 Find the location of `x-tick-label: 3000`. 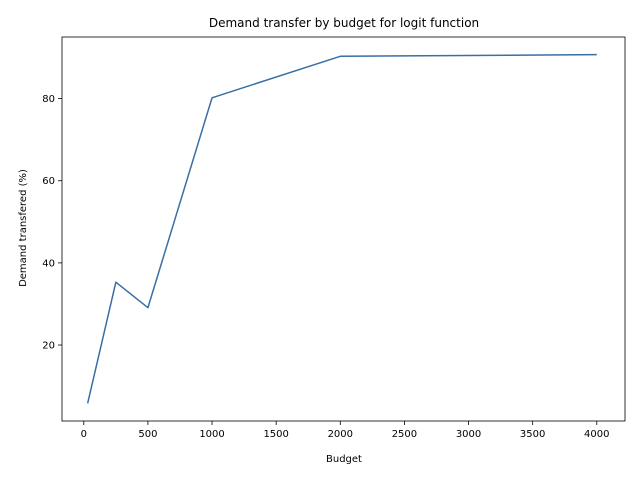

x-tick-label: 3000 is located at coordinates (468, 434).